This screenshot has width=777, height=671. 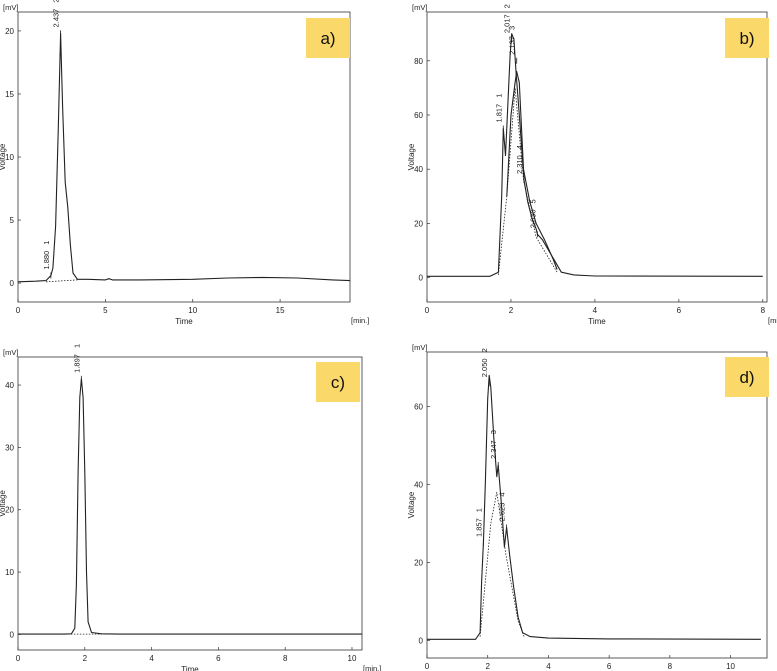 I want to click on panel-badge-label: a), so click(x=327, y=38).